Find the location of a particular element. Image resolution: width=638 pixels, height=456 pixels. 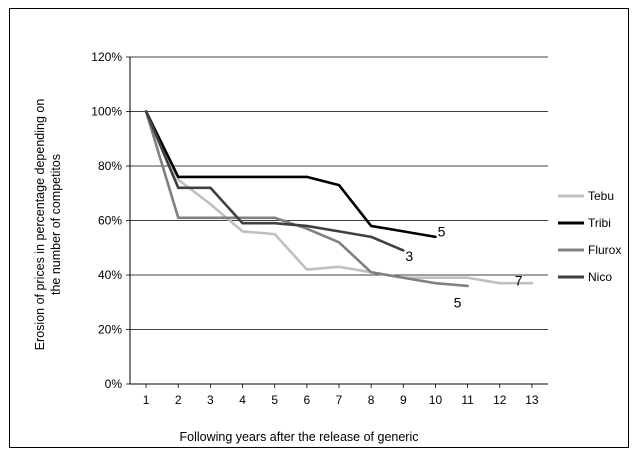

y-tick-label: 120% is located at coordinates (106, 57).